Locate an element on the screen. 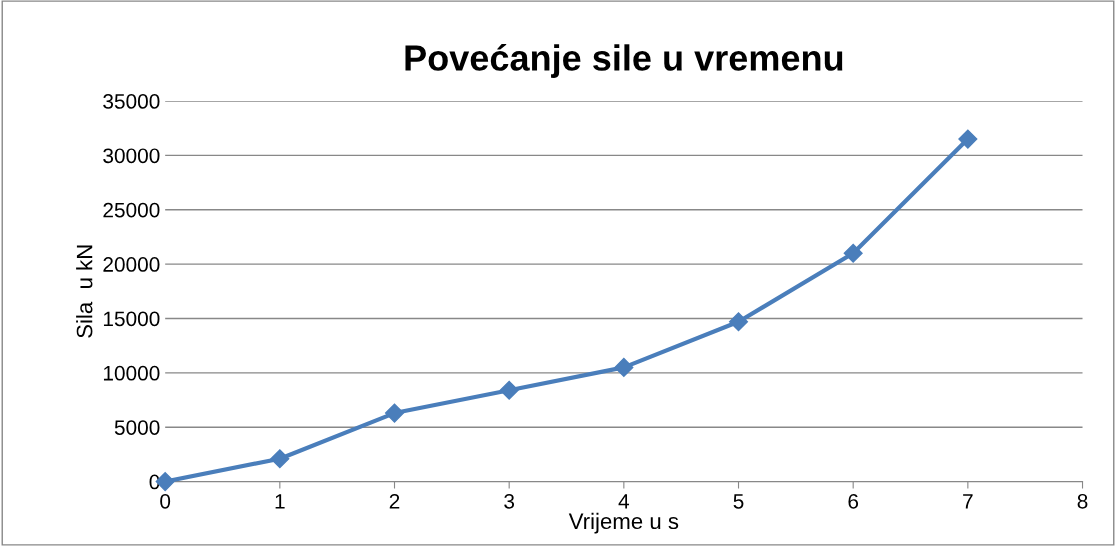  x-tick-label: 3 is located at coordinates (509, 501).